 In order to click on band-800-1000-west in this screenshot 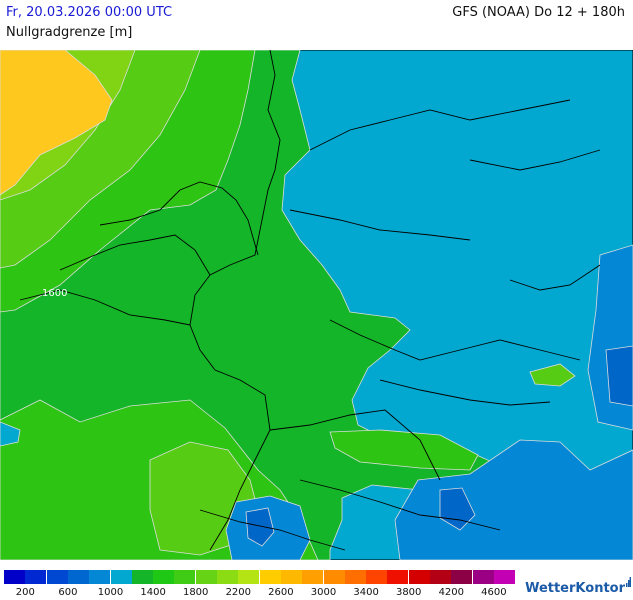, I will do `click(10, 434)`.